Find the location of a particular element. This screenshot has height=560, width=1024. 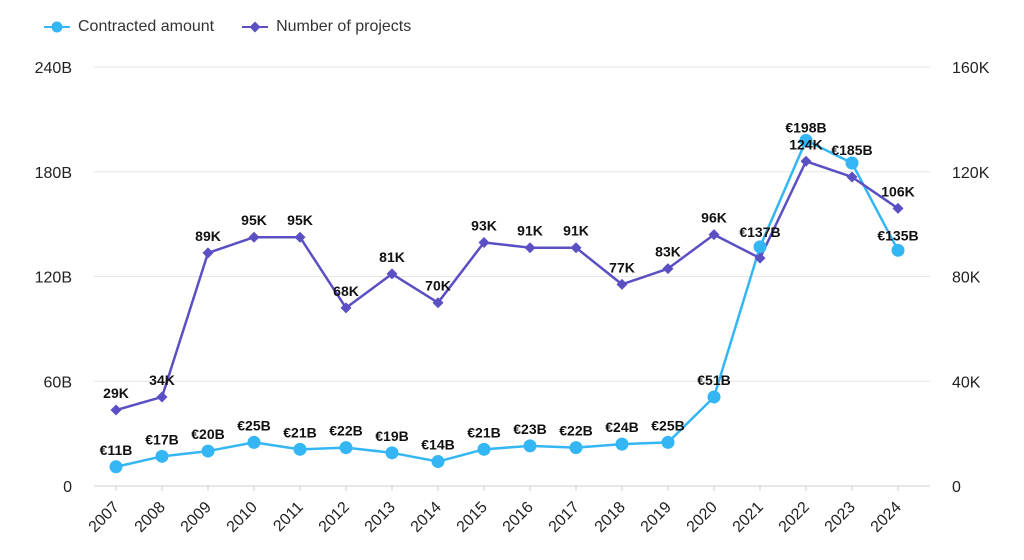

data-label-contracted-amount: €23B is located at coordinates (529, 429).